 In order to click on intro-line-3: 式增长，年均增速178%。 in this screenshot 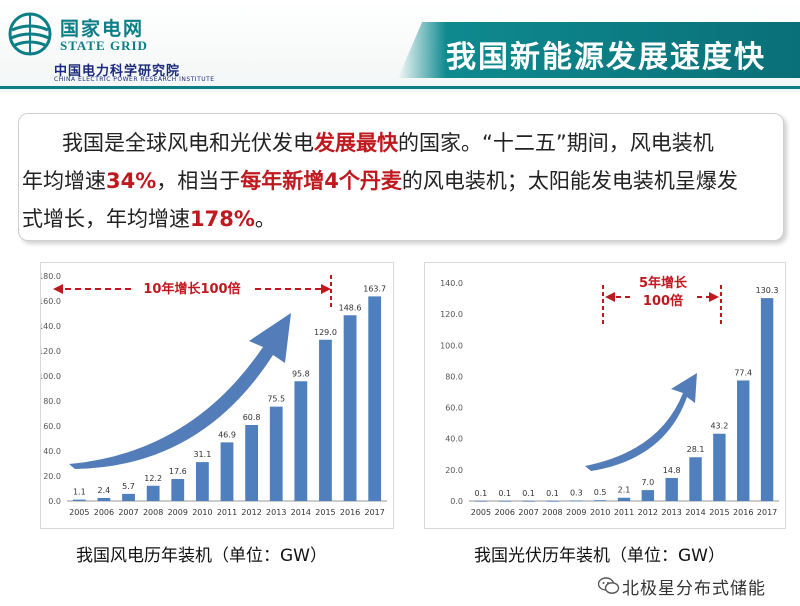, I will do `click(400, 219)`.